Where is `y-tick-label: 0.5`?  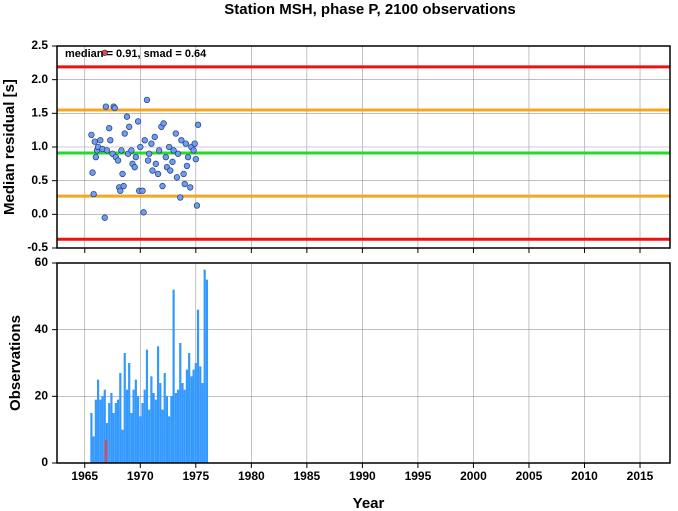
y-tick-label: 0.5 is located at coordinates (39, 180).